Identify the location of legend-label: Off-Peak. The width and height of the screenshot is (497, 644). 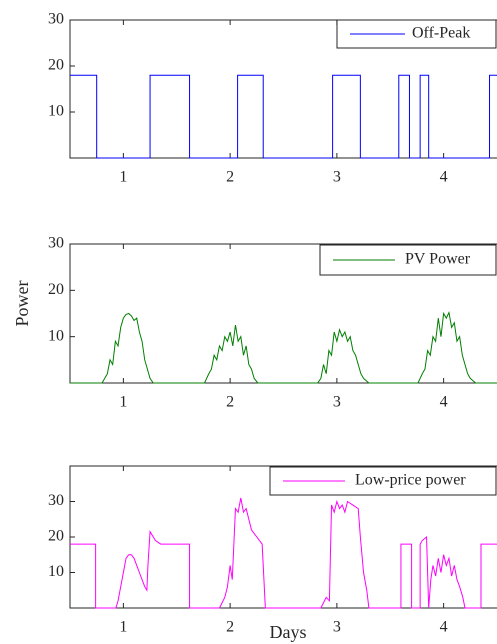
(441, 33).